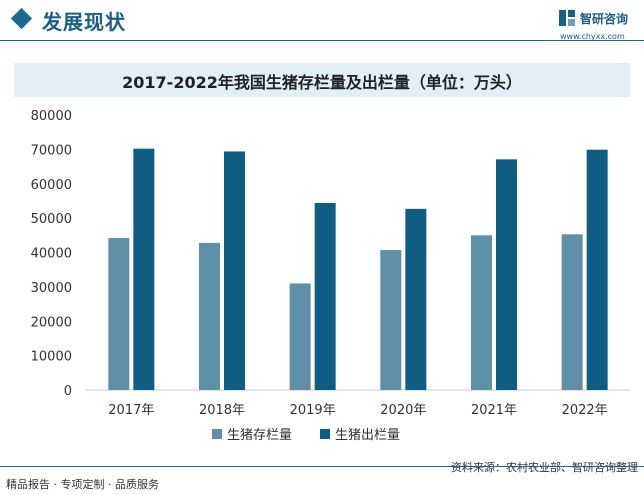 Image resolution: width=644 pixels, height=495 pixels. I want to click on chart-title-bar: 2017-2022年我国生猪存栏量及出栏量（单位：万头）, so click(322, 80).